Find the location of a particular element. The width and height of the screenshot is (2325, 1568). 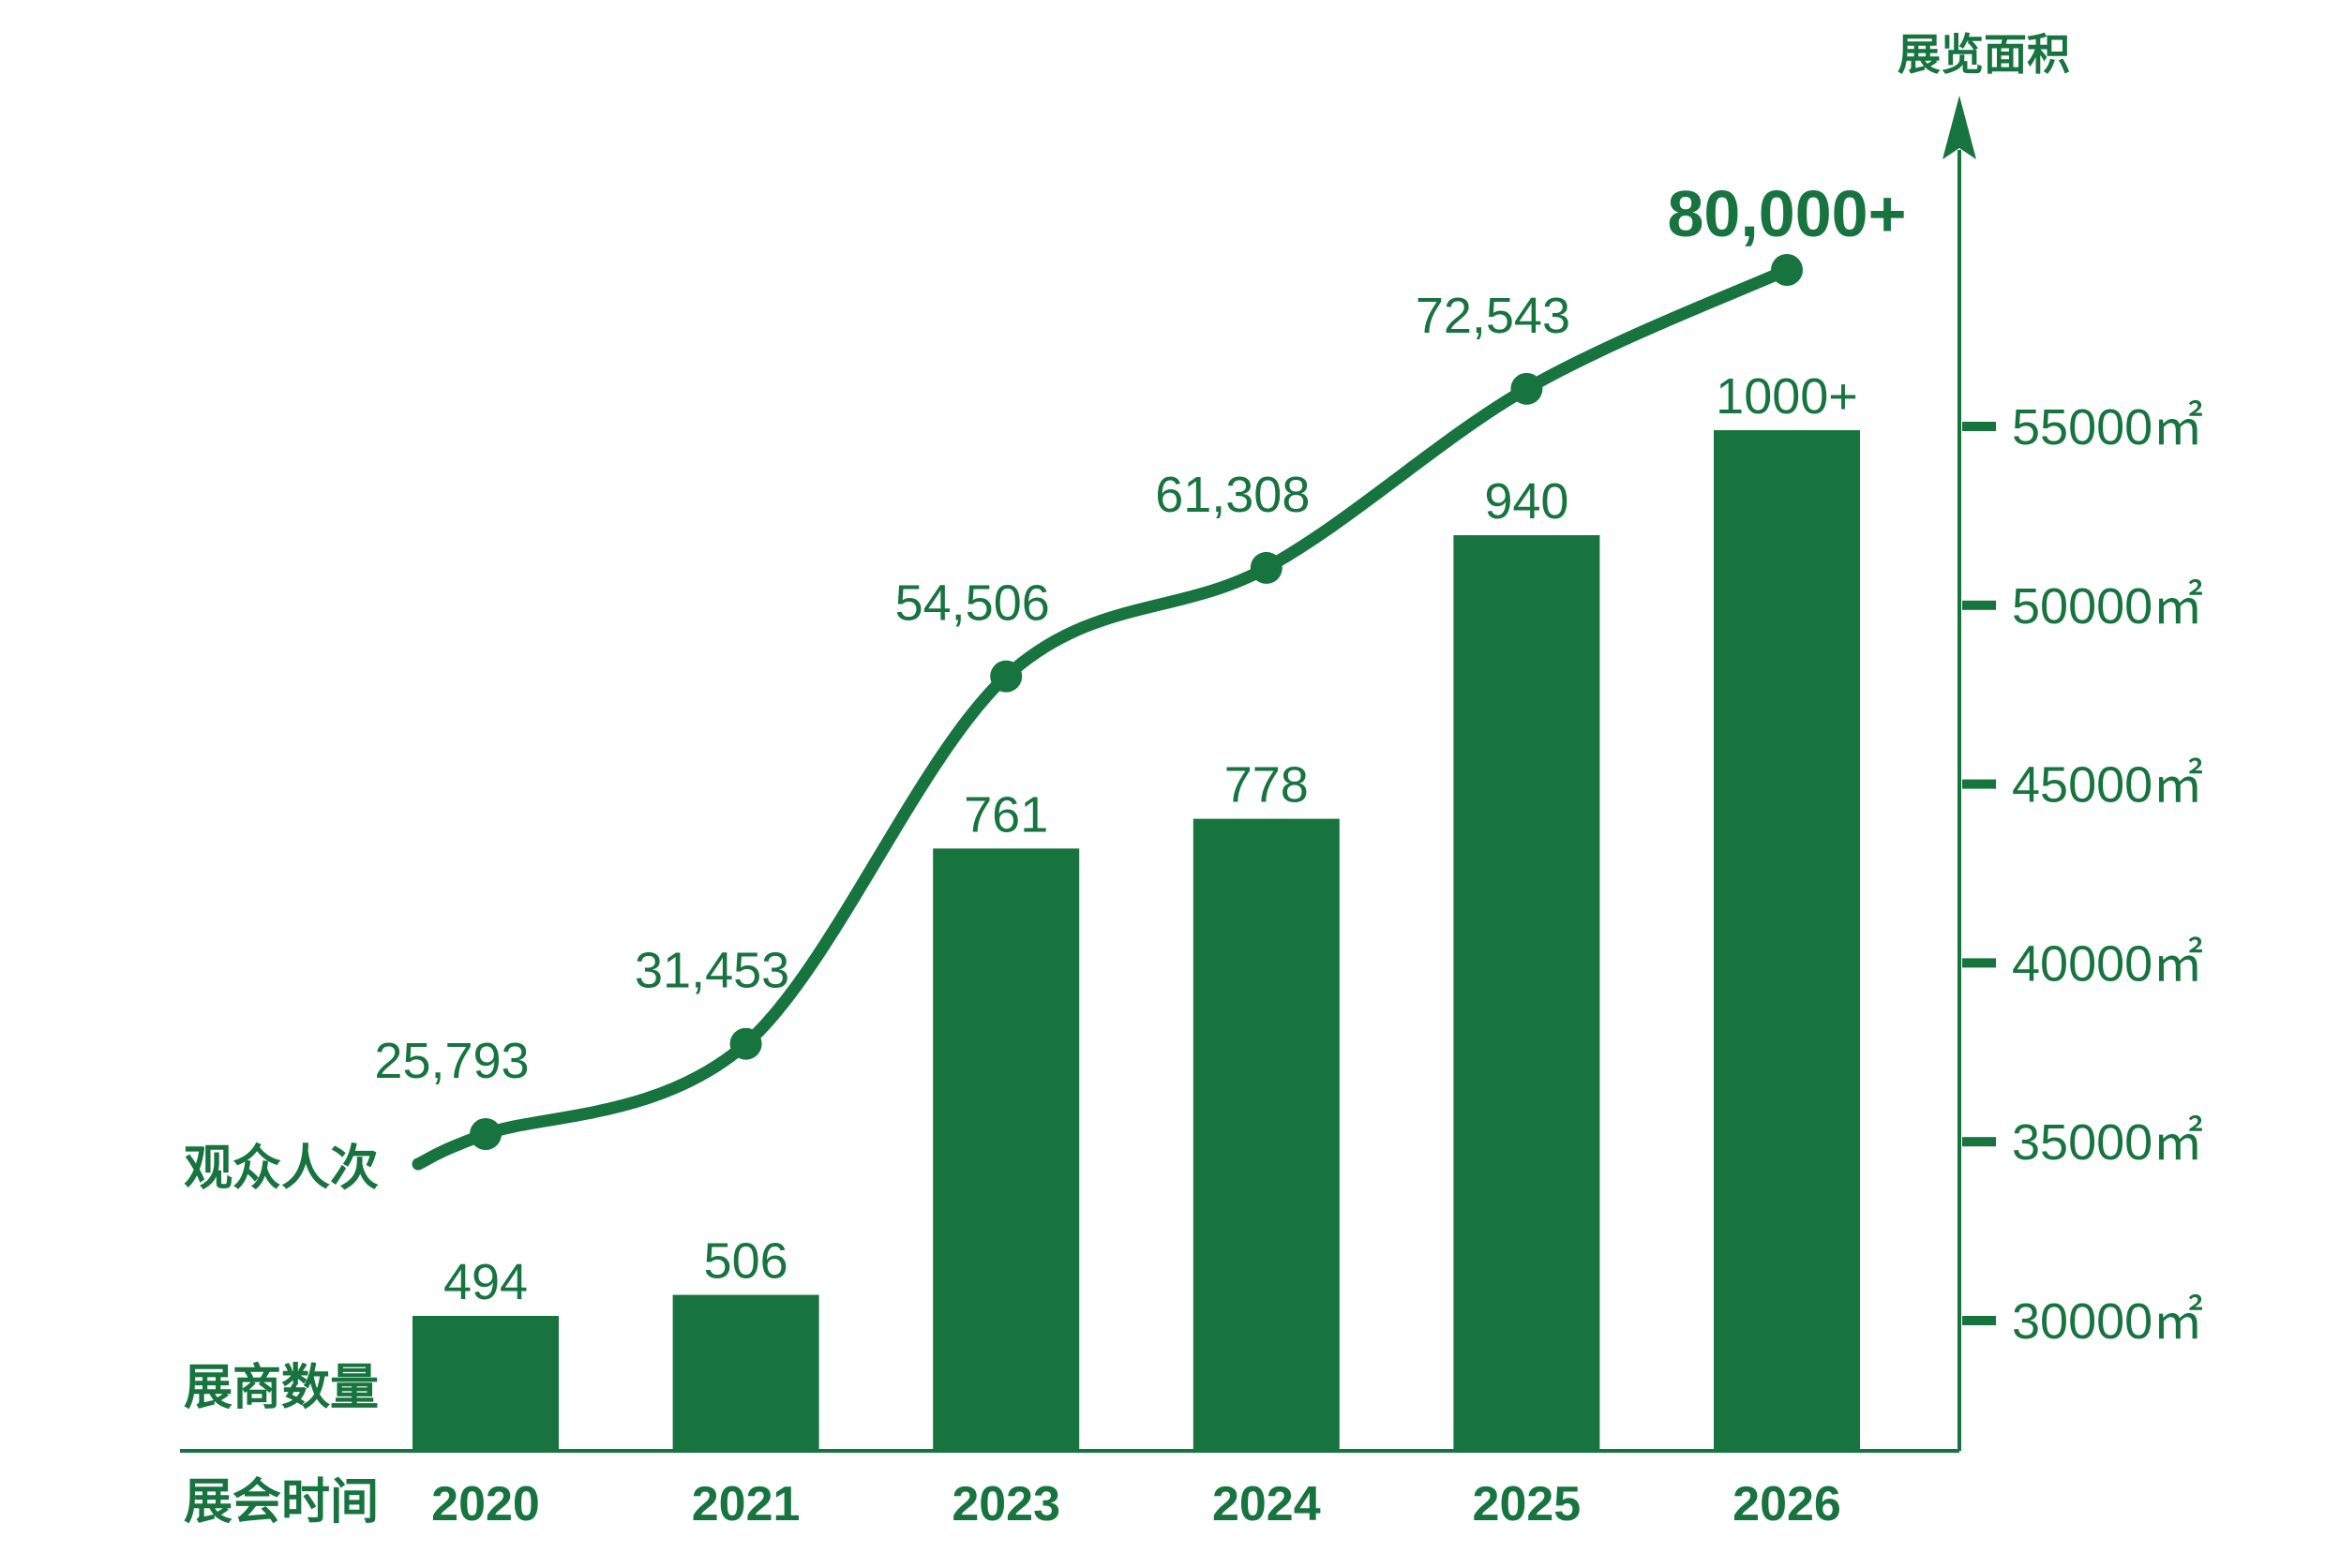

x-tick-label-2020: 2020 is located at coordinates (485, 1504).